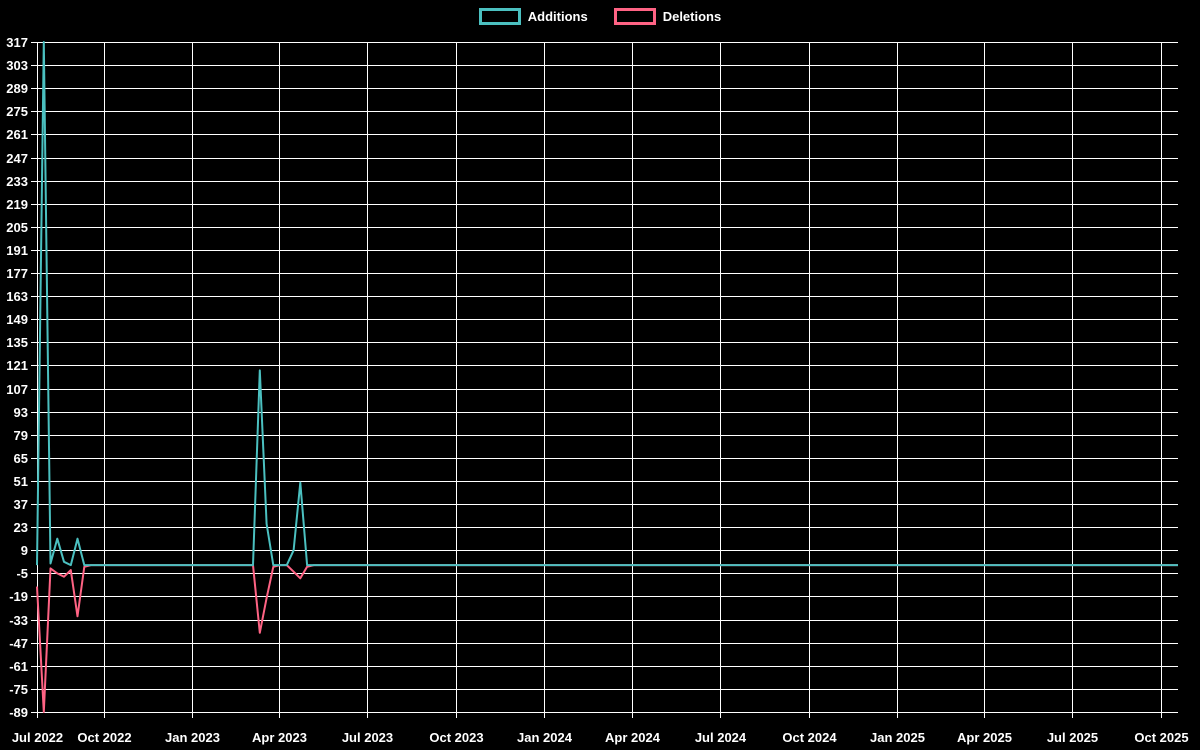 The width and height of the screenshot is (1200, 750). Describe the element at coordinates (22, 573) in the screenshot. I see `y-tick-label: -5` at that location.